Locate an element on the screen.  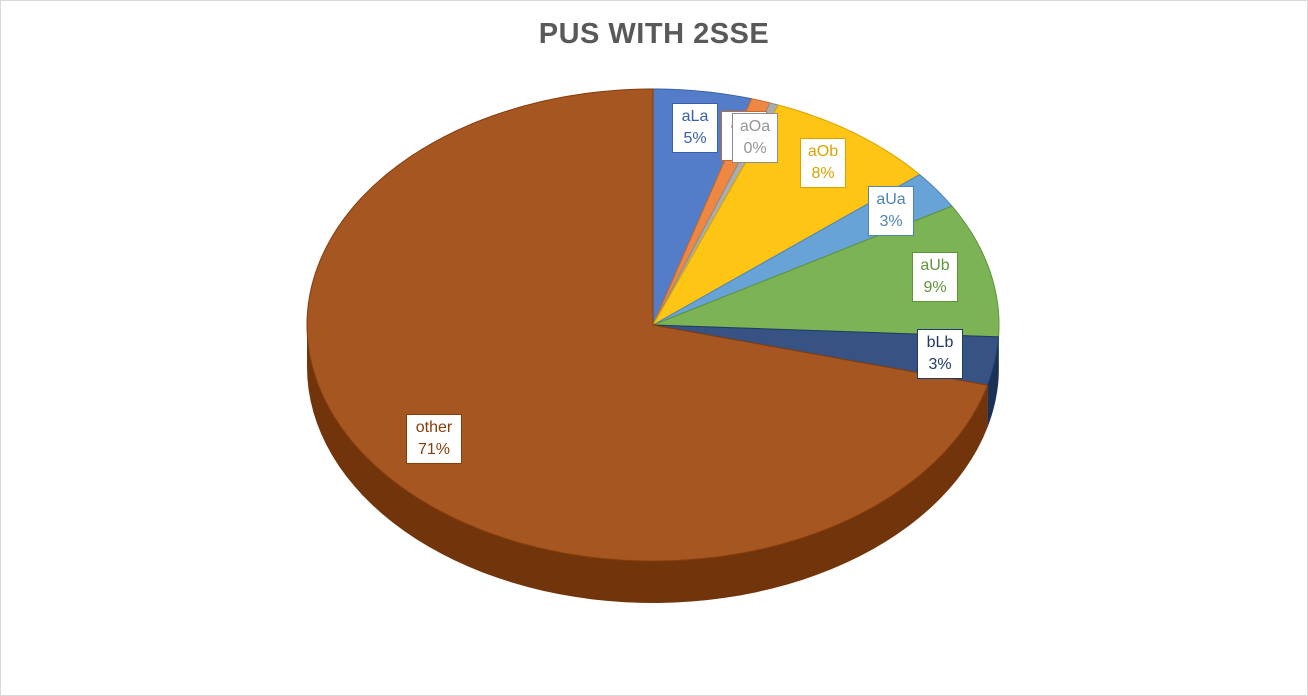
data-label-name: aUb is located at coordinates (935, 265).